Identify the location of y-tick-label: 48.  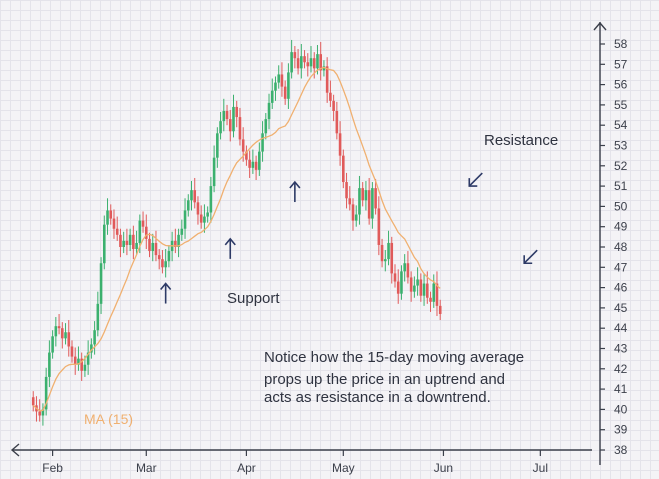
(621, 247).